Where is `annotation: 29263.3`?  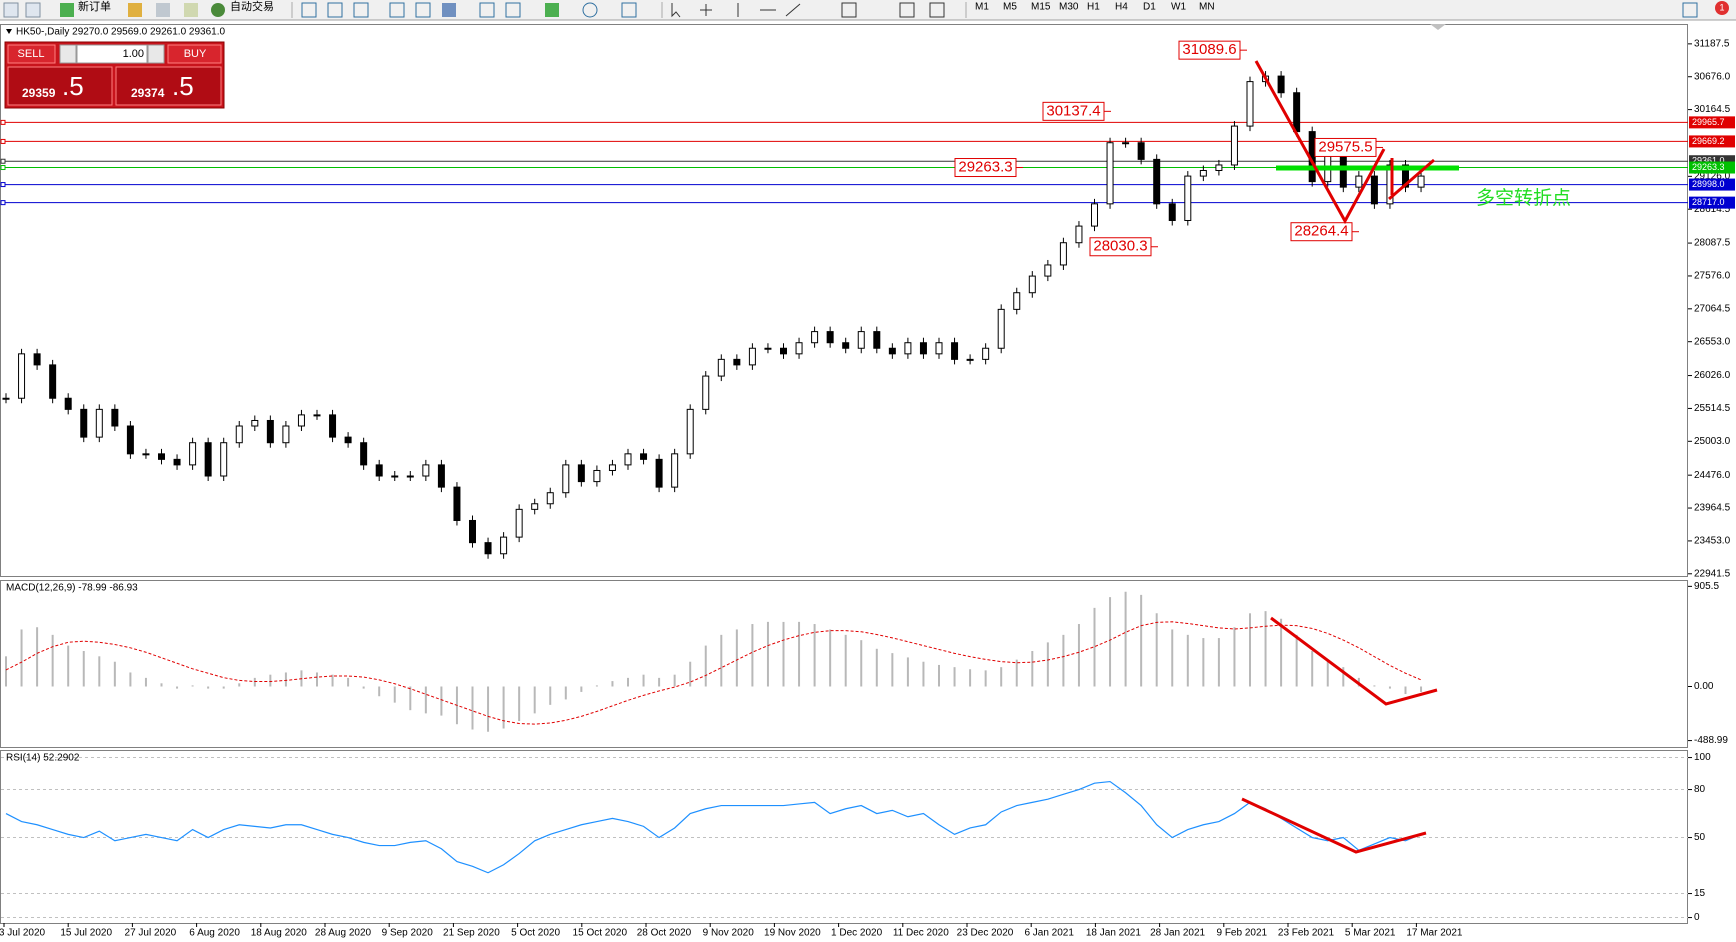
annotation: 29263.3 is located at coordinates (985, 166).